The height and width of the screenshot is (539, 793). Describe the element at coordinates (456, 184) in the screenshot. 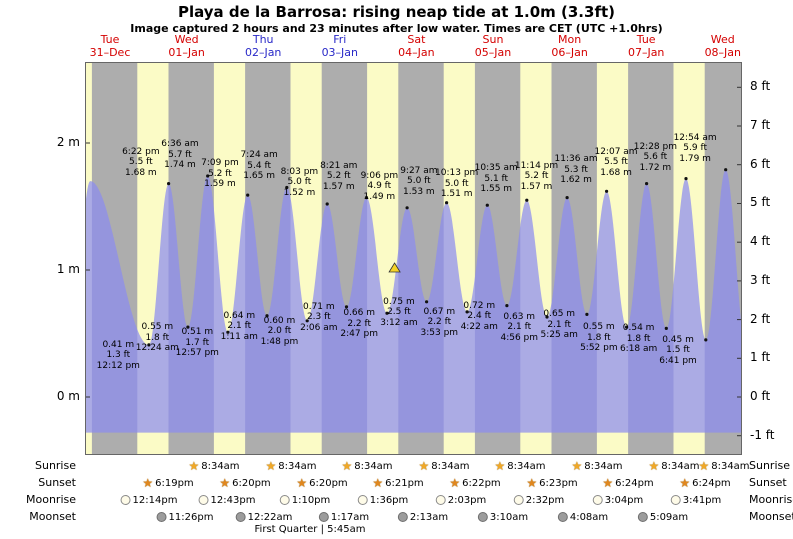

I see `high-tide-label: 10:13 pm 5.0 ft 1.51 m` at that location.